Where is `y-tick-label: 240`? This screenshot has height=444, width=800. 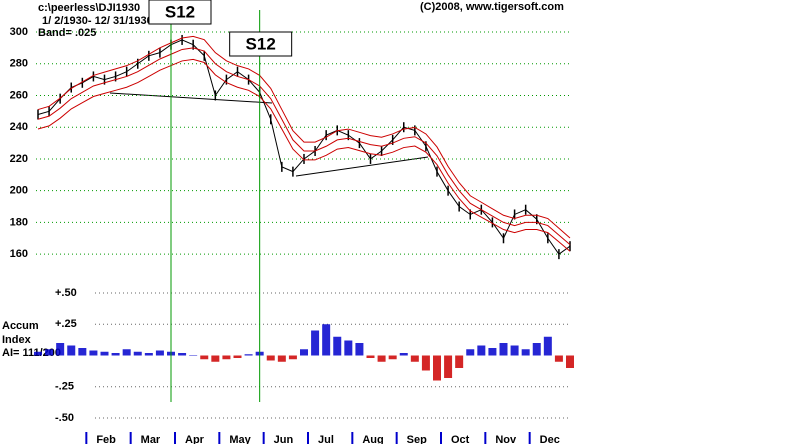 y-tick-label: 240 is located at coordinates (19, 127).